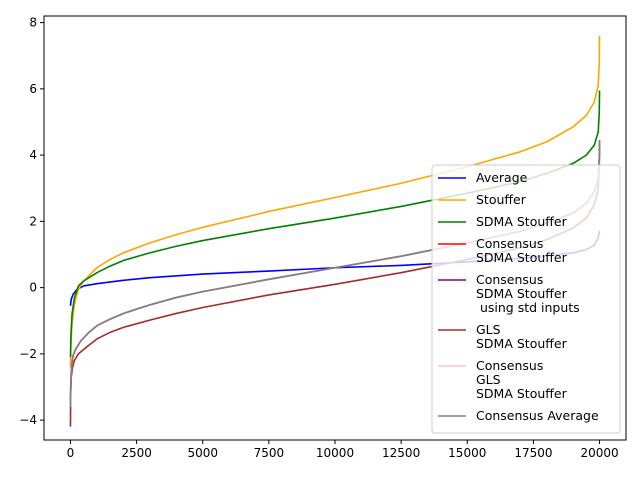 The height and width of the screenshot is (480, 640). Describe the element at coordinates (33, 288) in the screenshot. I see `y-tick-label: 0` at that location.